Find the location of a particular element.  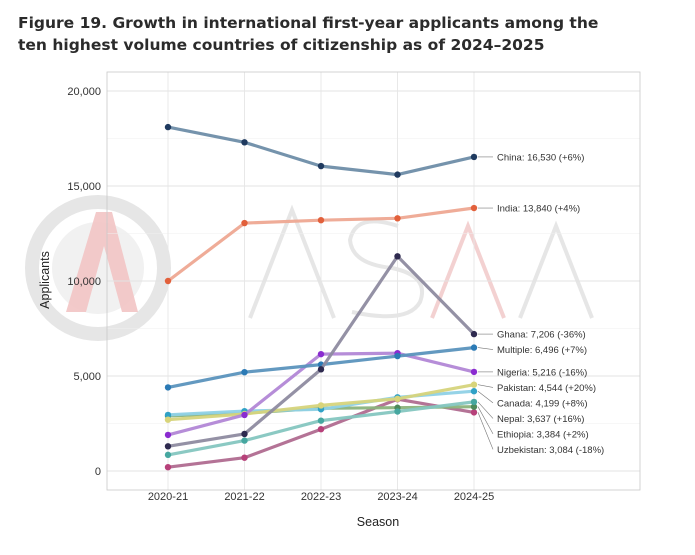

x-tick-label: 2024-25 is located at coordinates (474, 497).